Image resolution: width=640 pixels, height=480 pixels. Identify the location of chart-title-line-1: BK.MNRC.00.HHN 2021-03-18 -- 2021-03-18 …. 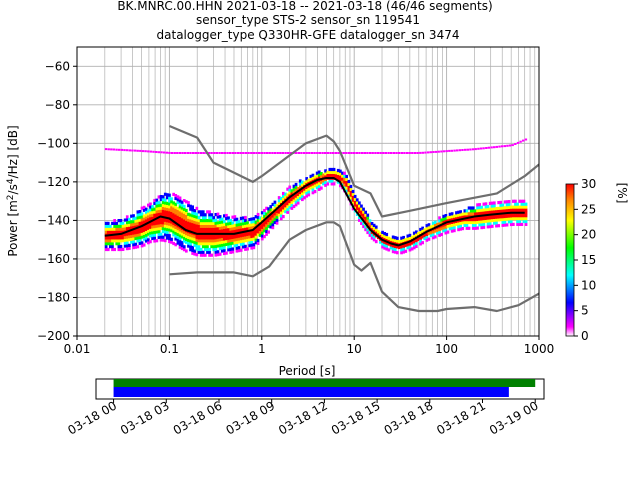
(304, 6).